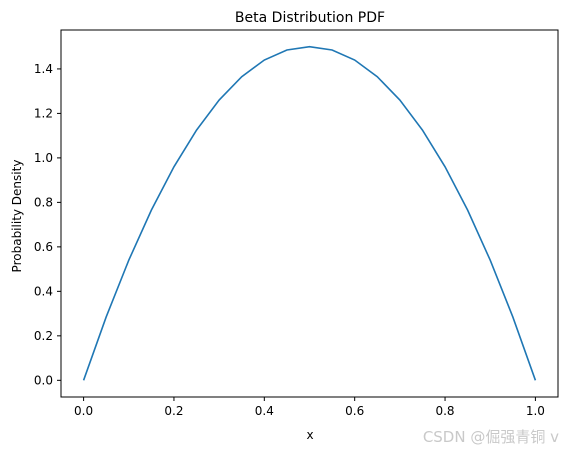  I want to click on y-tick-label: 0.6, so click(43, 247).